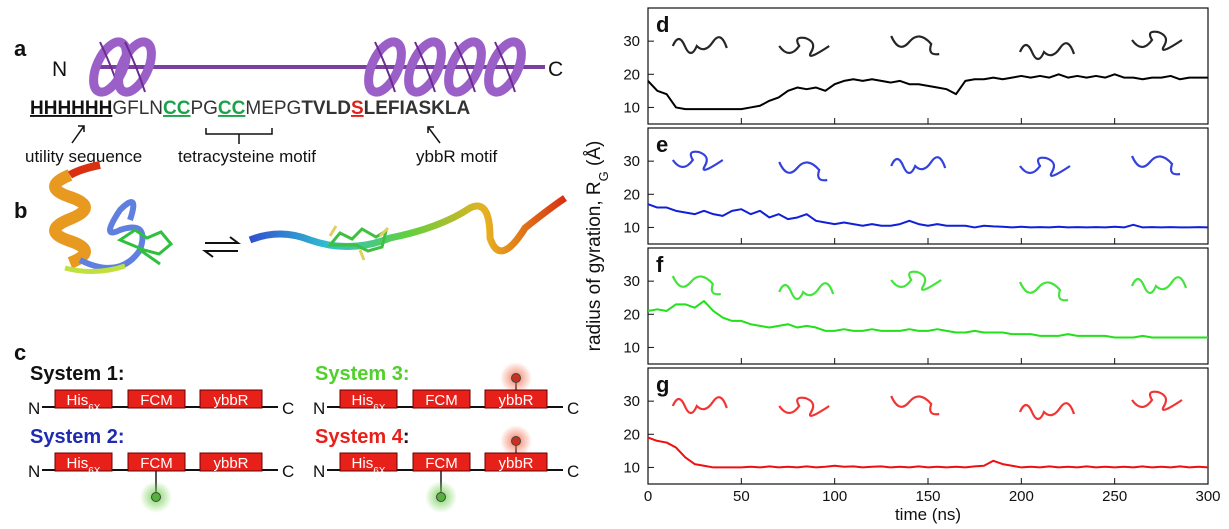  What do you see at coordinates (20, 352) in the screenshot?
I see `panel-label: c` at bounding box center [20, 352].